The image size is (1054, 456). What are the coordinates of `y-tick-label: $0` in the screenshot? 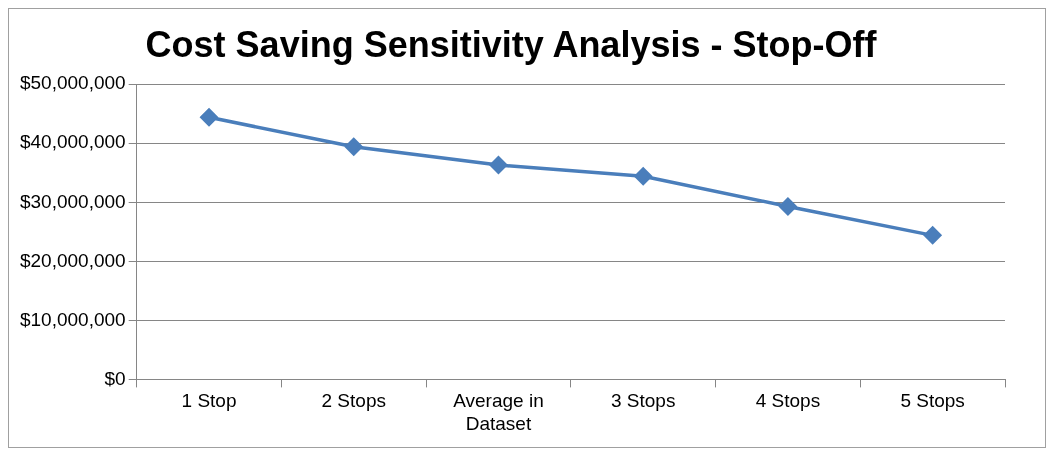 It's located at (115, 378).